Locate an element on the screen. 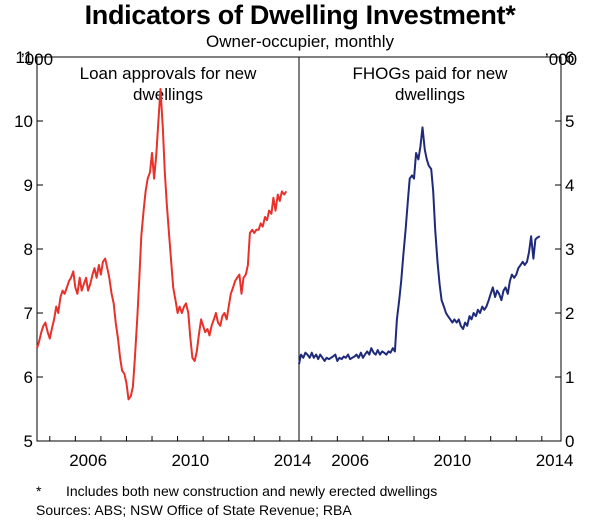 The image size is (600, 521). y-tick-label: 10 is located at coordinates (23, 121).